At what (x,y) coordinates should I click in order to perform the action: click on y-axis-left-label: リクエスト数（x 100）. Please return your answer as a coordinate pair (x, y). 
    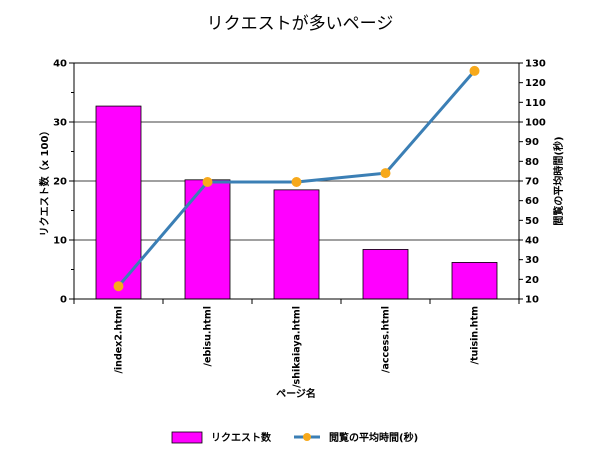
    Looking at the image, I should click on (44, 181).